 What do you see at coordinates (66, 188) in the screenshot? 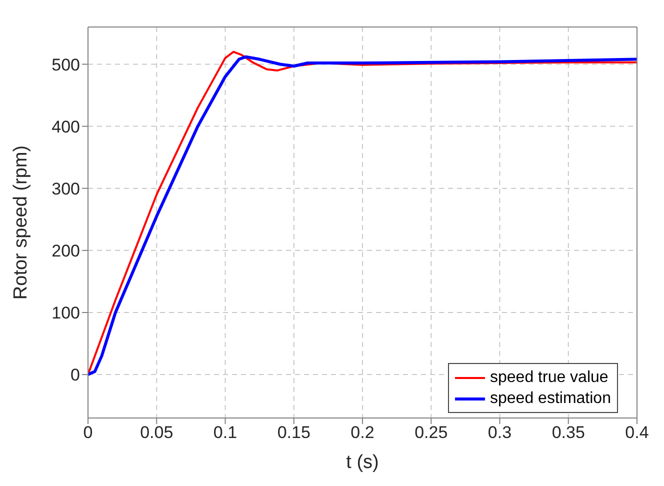
I see `y-tick-label: 300` at bounding box center [66, 188].